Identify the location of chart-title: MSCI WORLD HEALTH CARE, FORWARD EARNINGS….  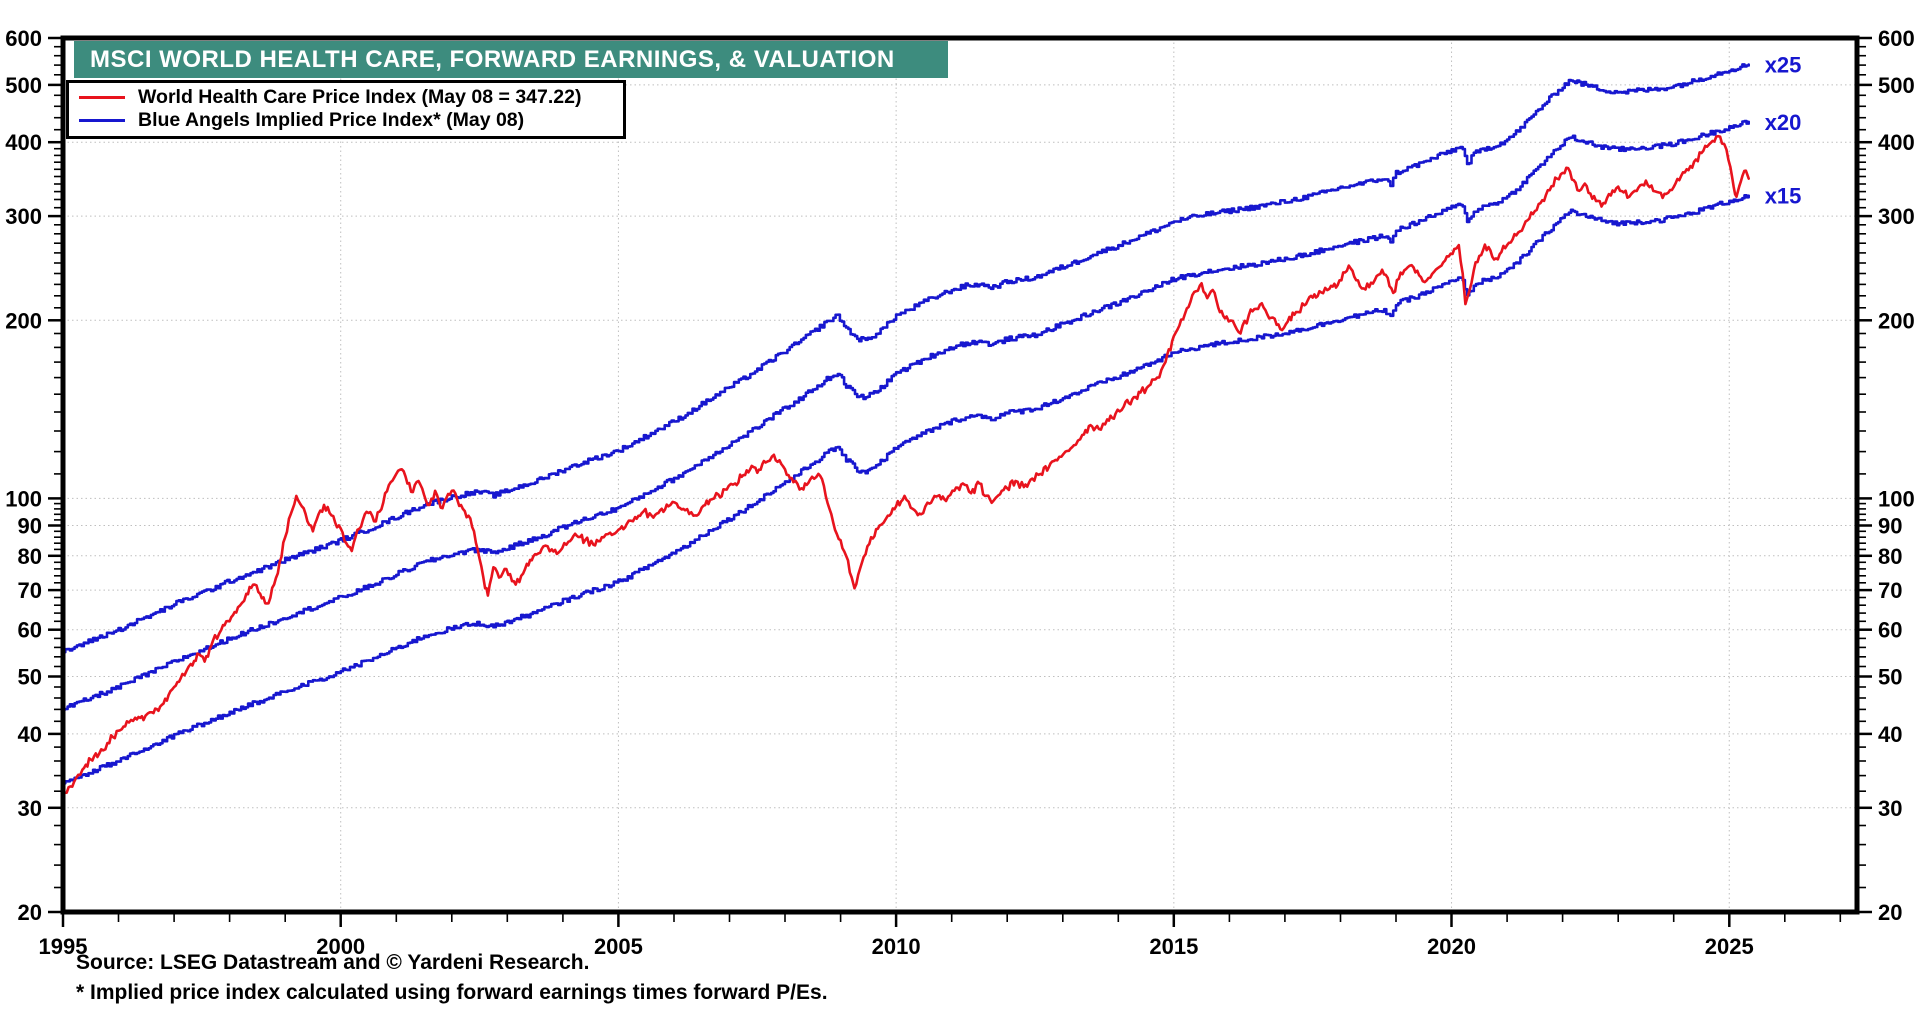
(492, 59).